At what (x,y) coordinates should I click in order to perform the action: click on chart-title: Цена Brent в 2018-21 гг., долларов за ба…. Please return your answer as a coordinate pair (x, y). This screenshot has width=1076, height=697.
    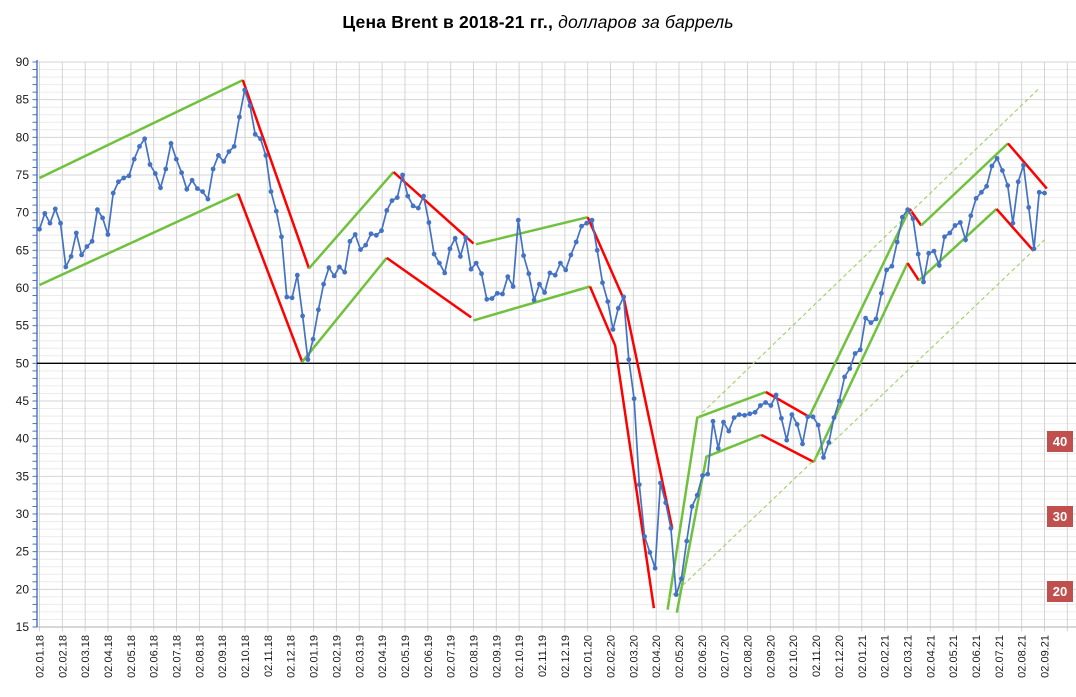
    Looking at the image, I should click on (538, 22).